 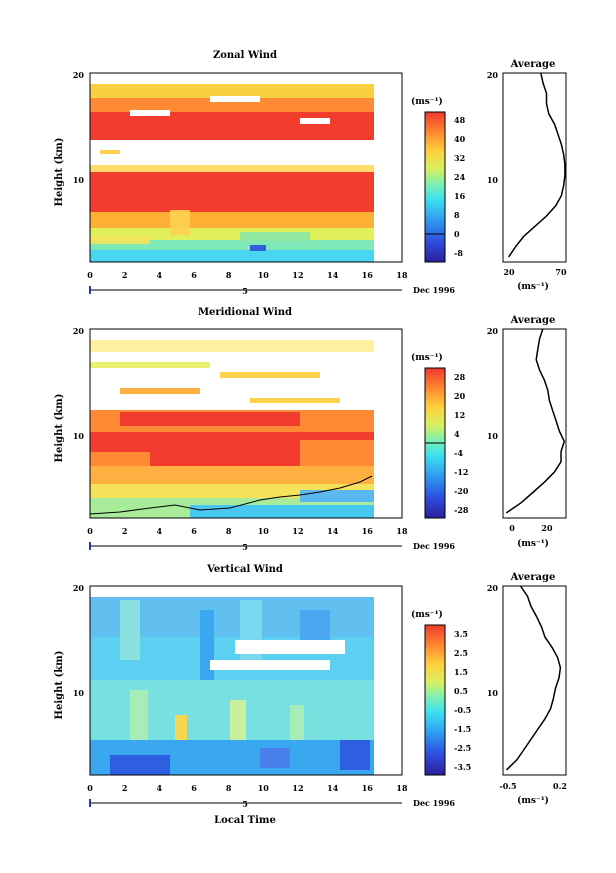 I want to click on colorbar-tick: -1.5, so click(x=462, y=729).